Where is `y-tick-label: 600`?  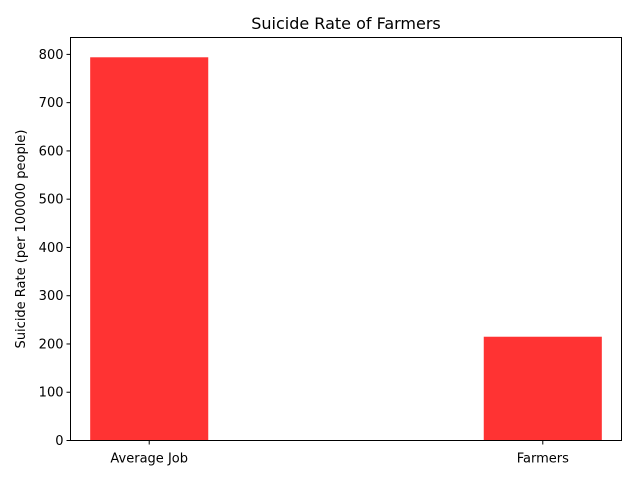 y-tick-label: 600 is located at coordinates (51, 151).